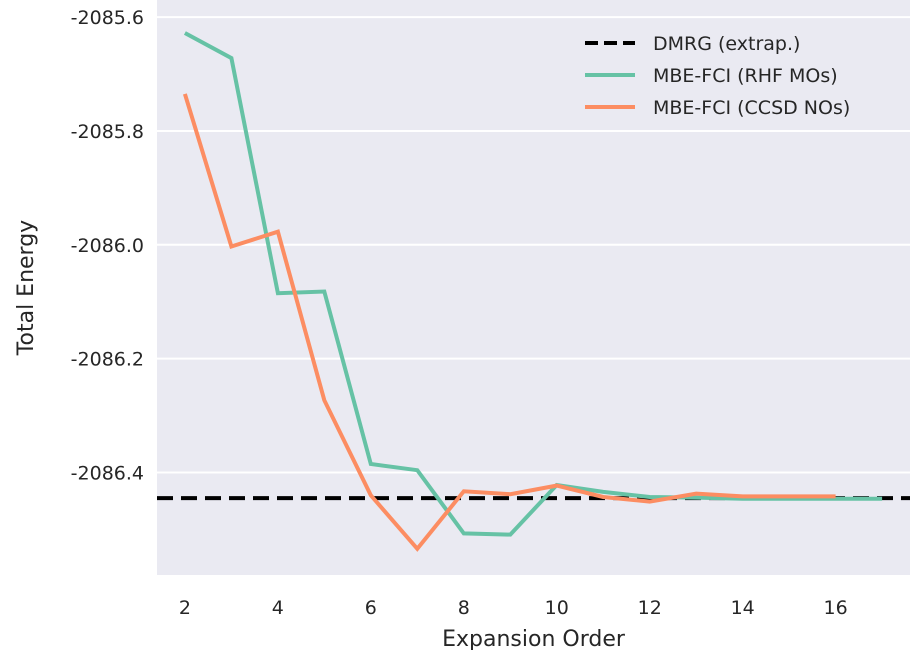 The height and width of the screenshot is (650, 910). What do you see at coordinates (726, 44) in the screenshot?
I see `legend-label: DMRG (extrap.)` at bounding box center [726, 44].